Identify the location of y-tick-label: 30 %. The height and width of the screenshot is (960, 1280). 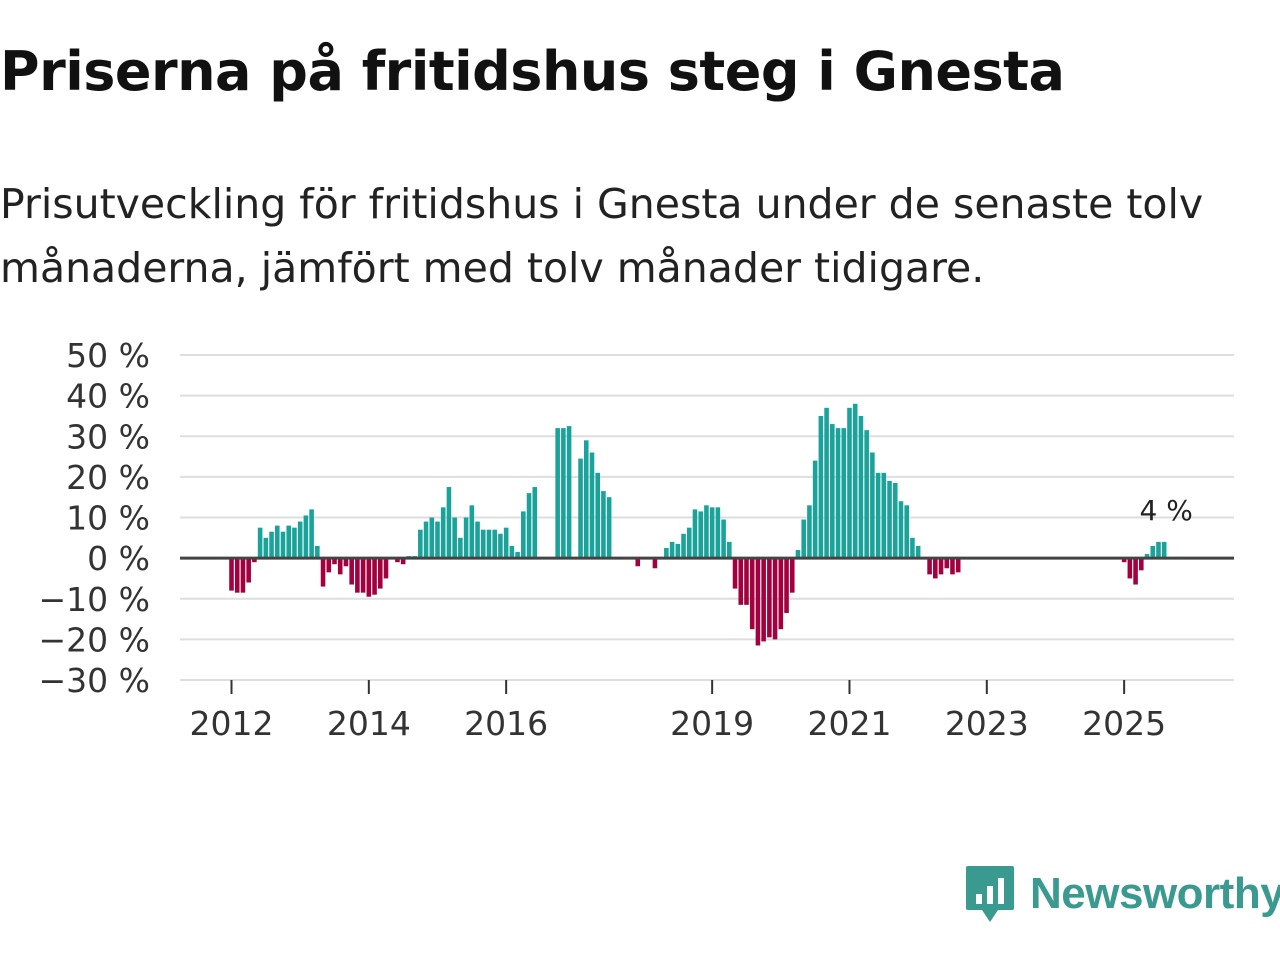
(108, 436).